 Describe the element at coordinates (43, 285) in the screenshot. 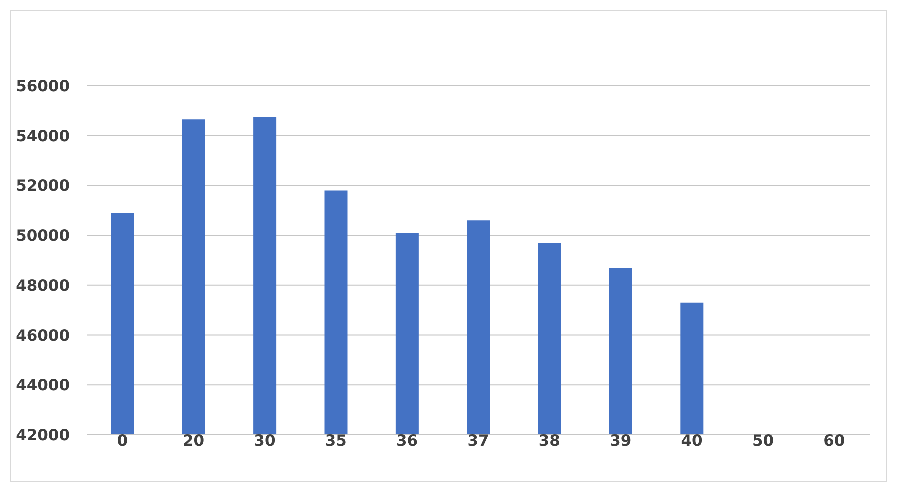

I see `y-tick-label: 48000` at that location.